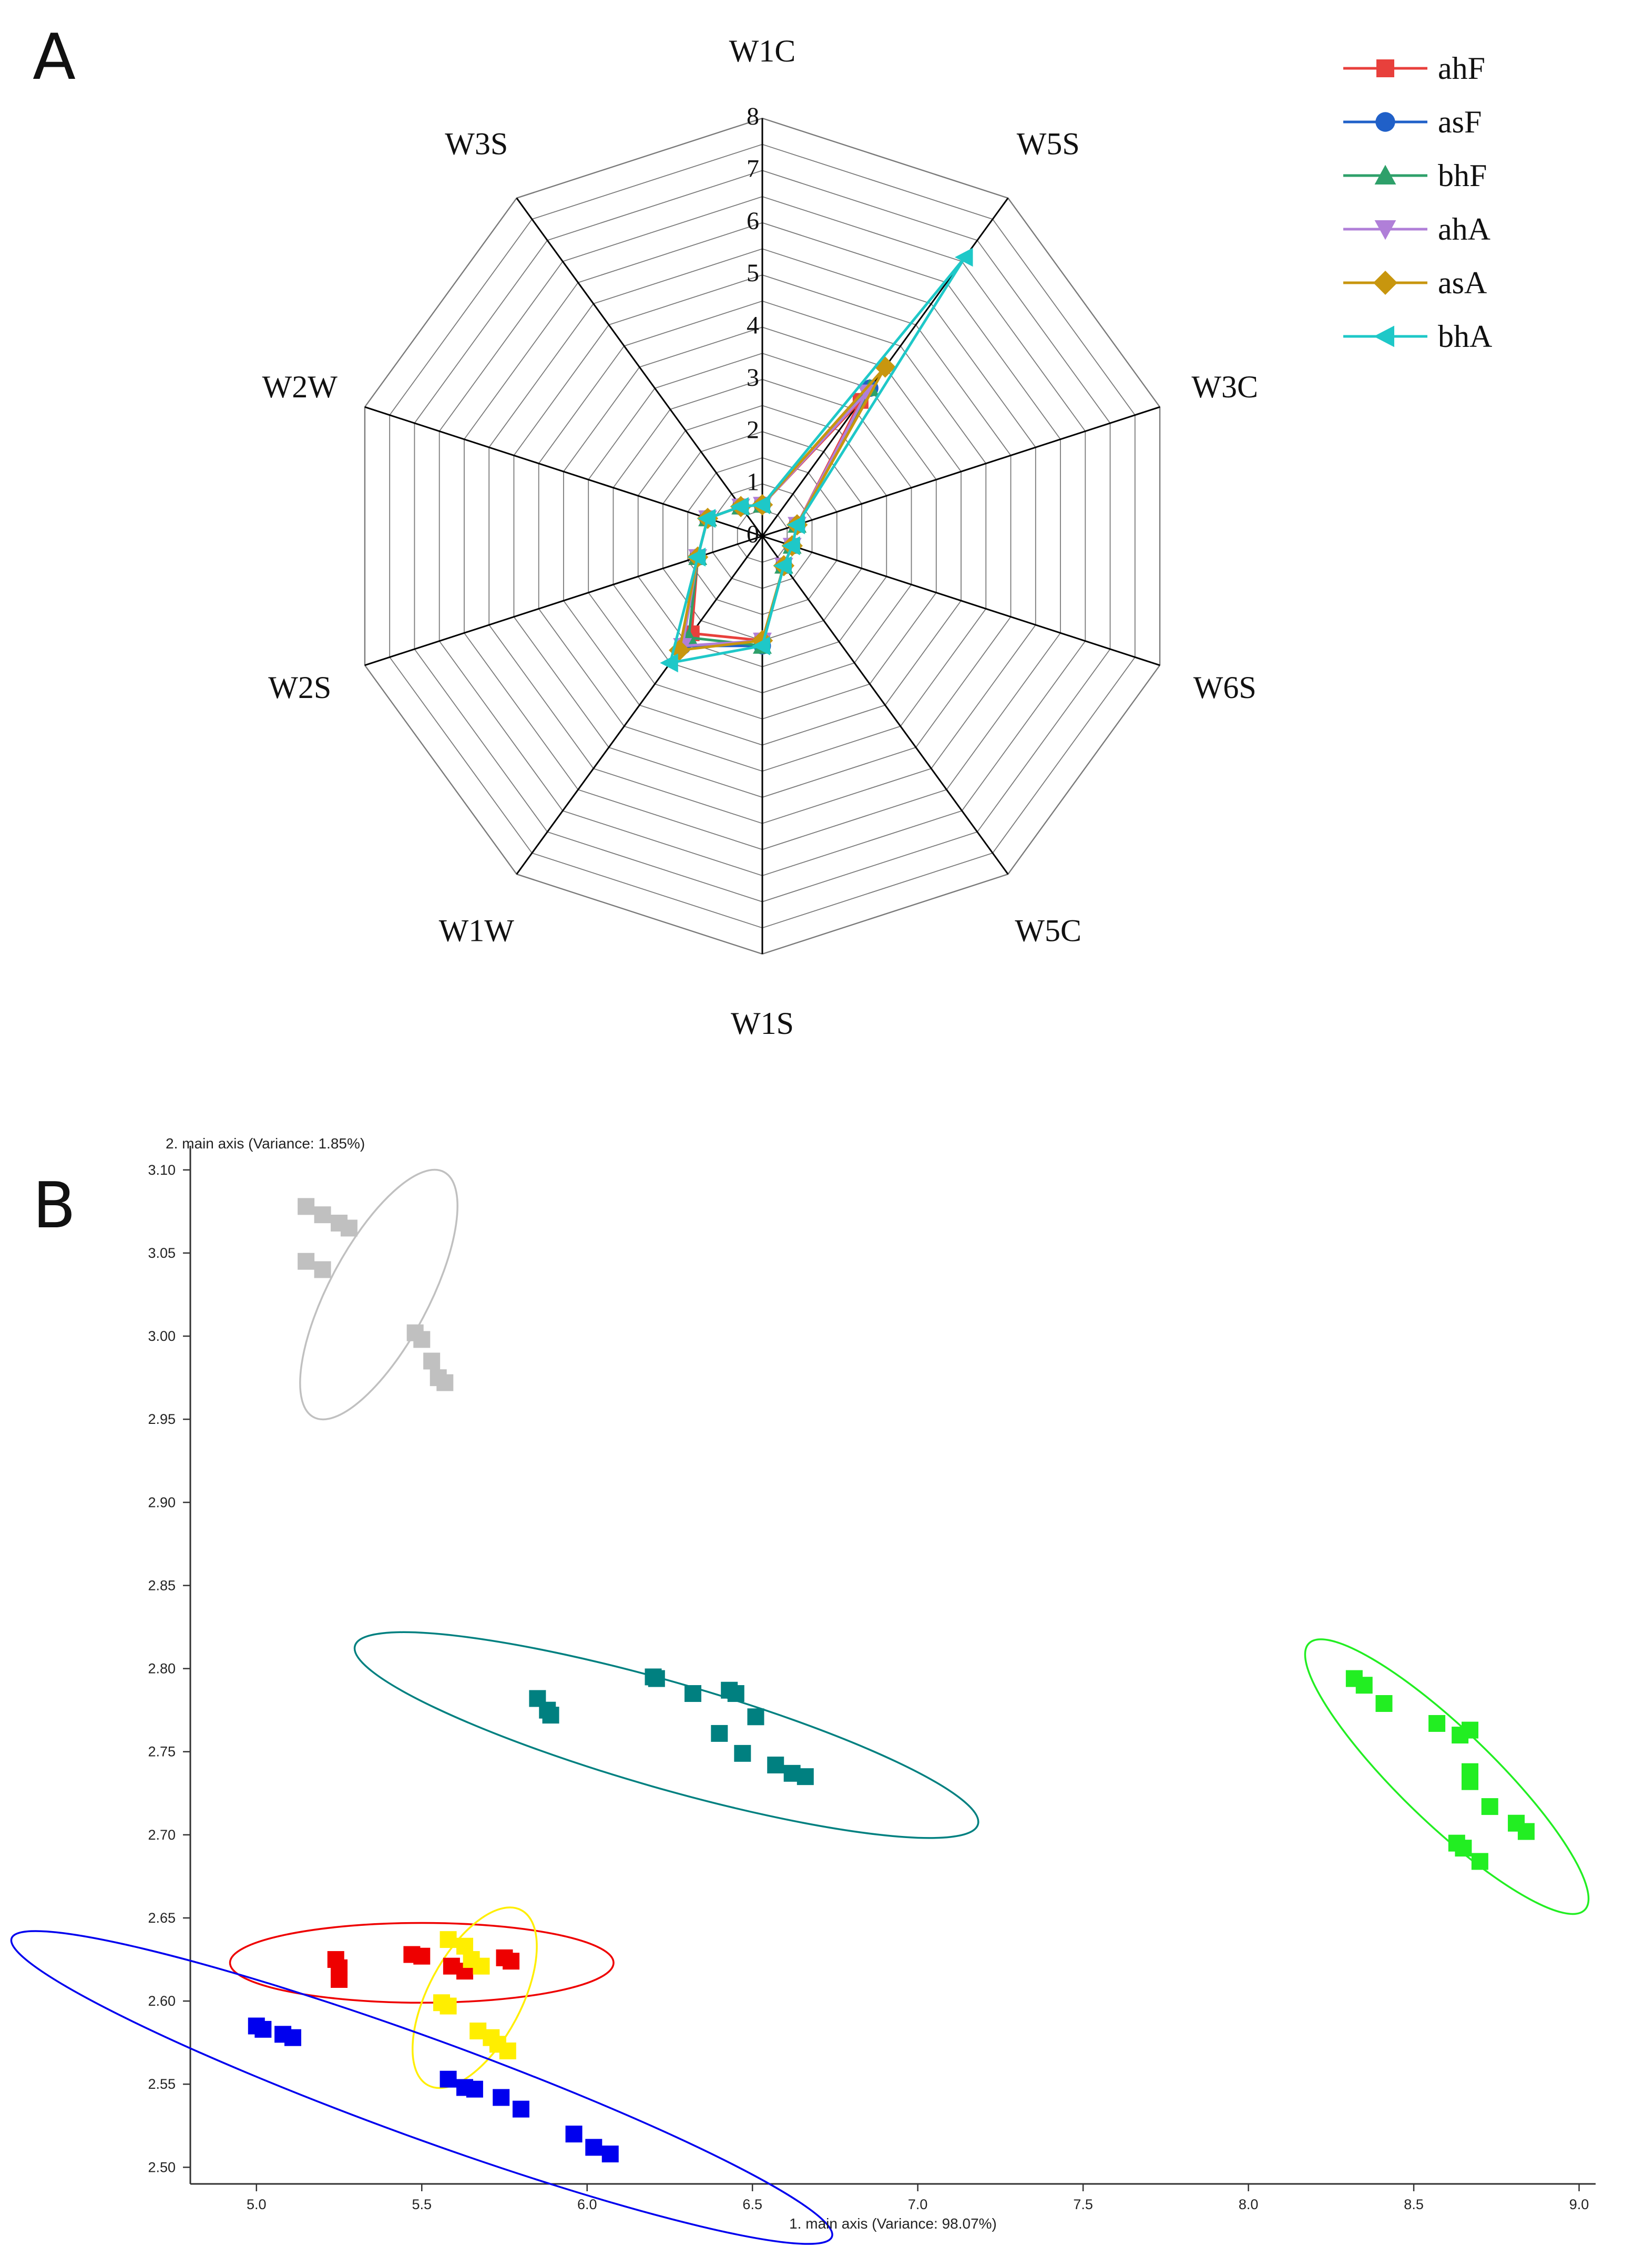 This screenshot has width=1634, height=2268. What do you see at coordinates (961, 471) in the screenshot?
I see `radar-spoke-w3c` at bounding box center [961, 471].